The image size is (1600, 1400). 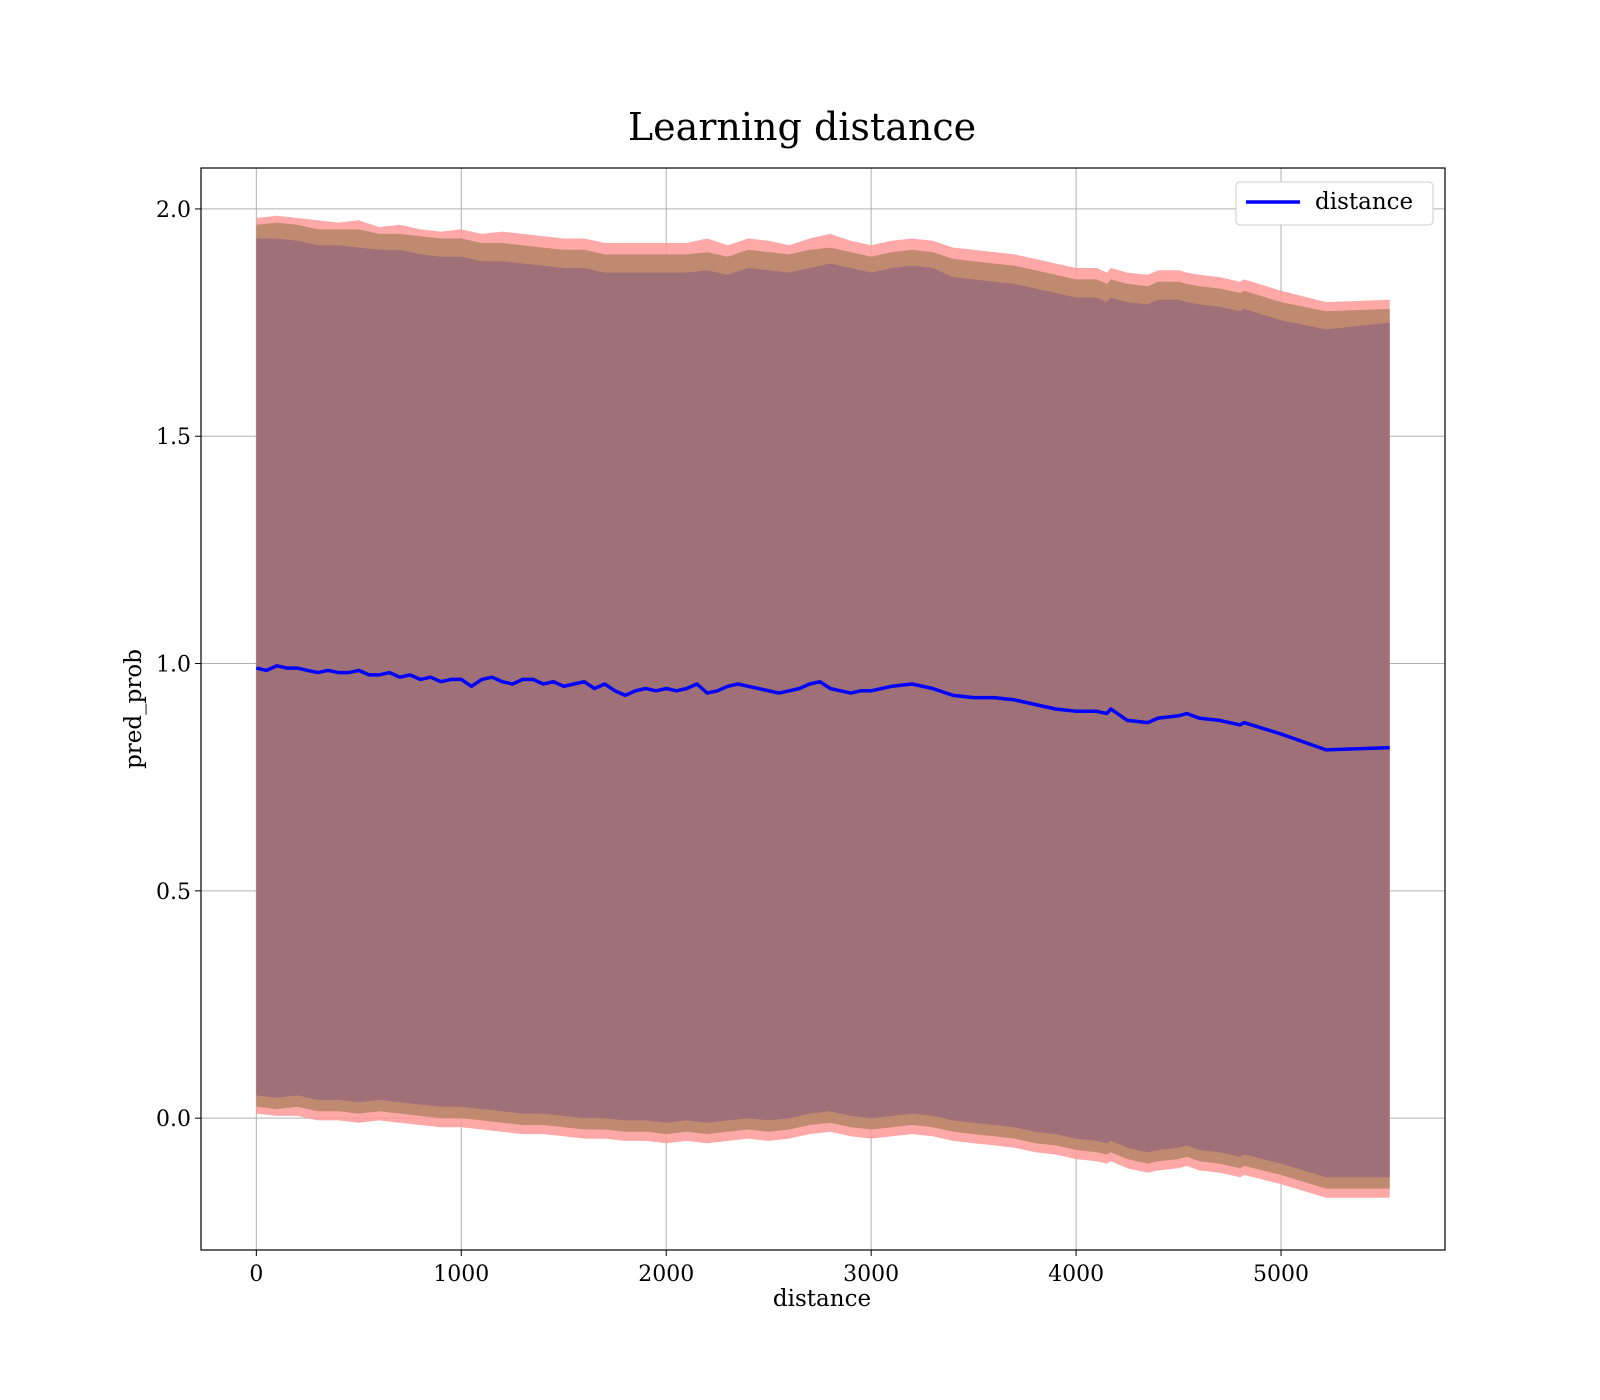 What do you see at coordinates (173, 892) in the screenshot?
I see `y-tick-label: 0.5` at bounding box center [173, 892].